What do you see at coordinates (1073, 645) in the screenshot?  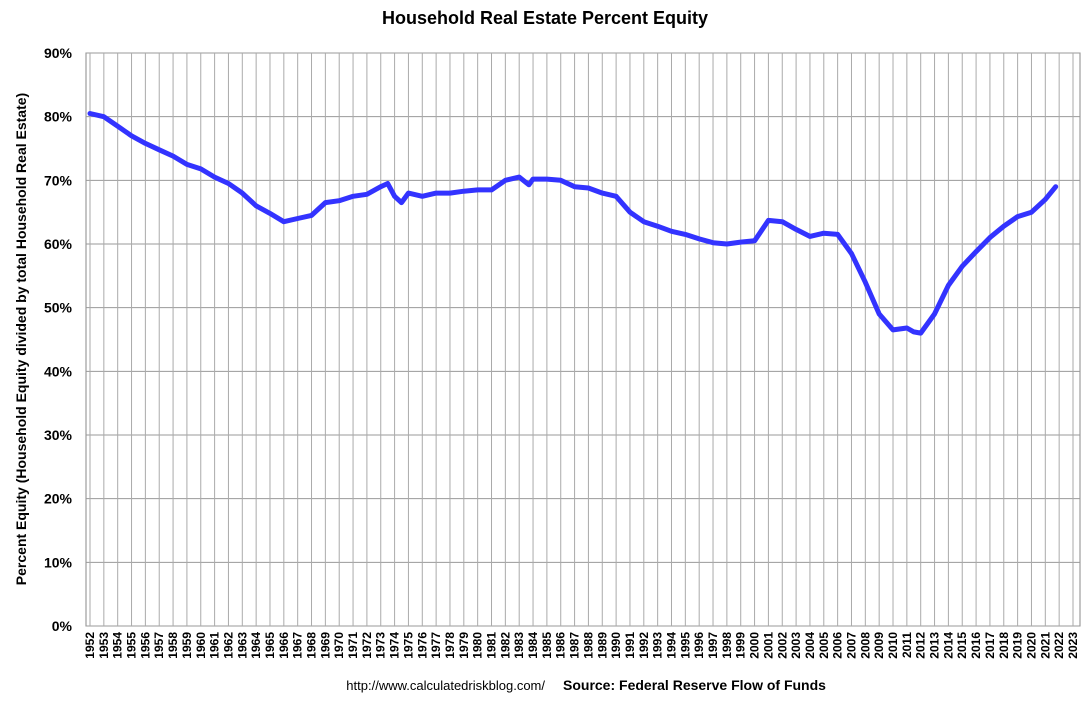 I see `x-tick-label: 2023` at bounding box center [1073, 645].